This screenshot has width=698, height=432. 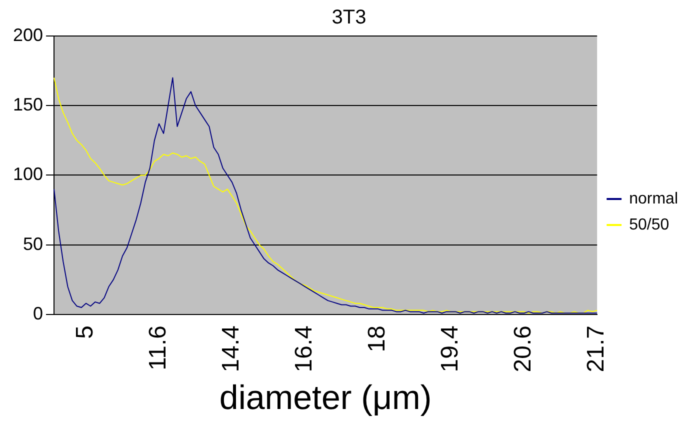 I want to click on x-axis-title: diameter (μm), so click(x=325, y=397).